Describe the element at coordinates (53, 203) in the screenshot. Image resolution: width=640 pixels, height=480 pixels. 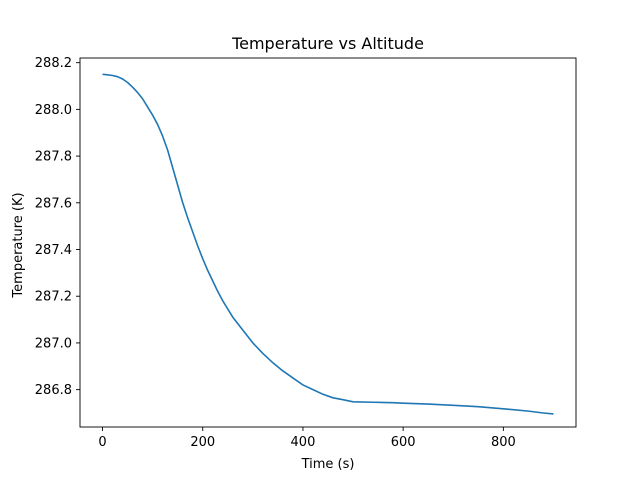
I see `y-tick-label: 287.6` at that location.